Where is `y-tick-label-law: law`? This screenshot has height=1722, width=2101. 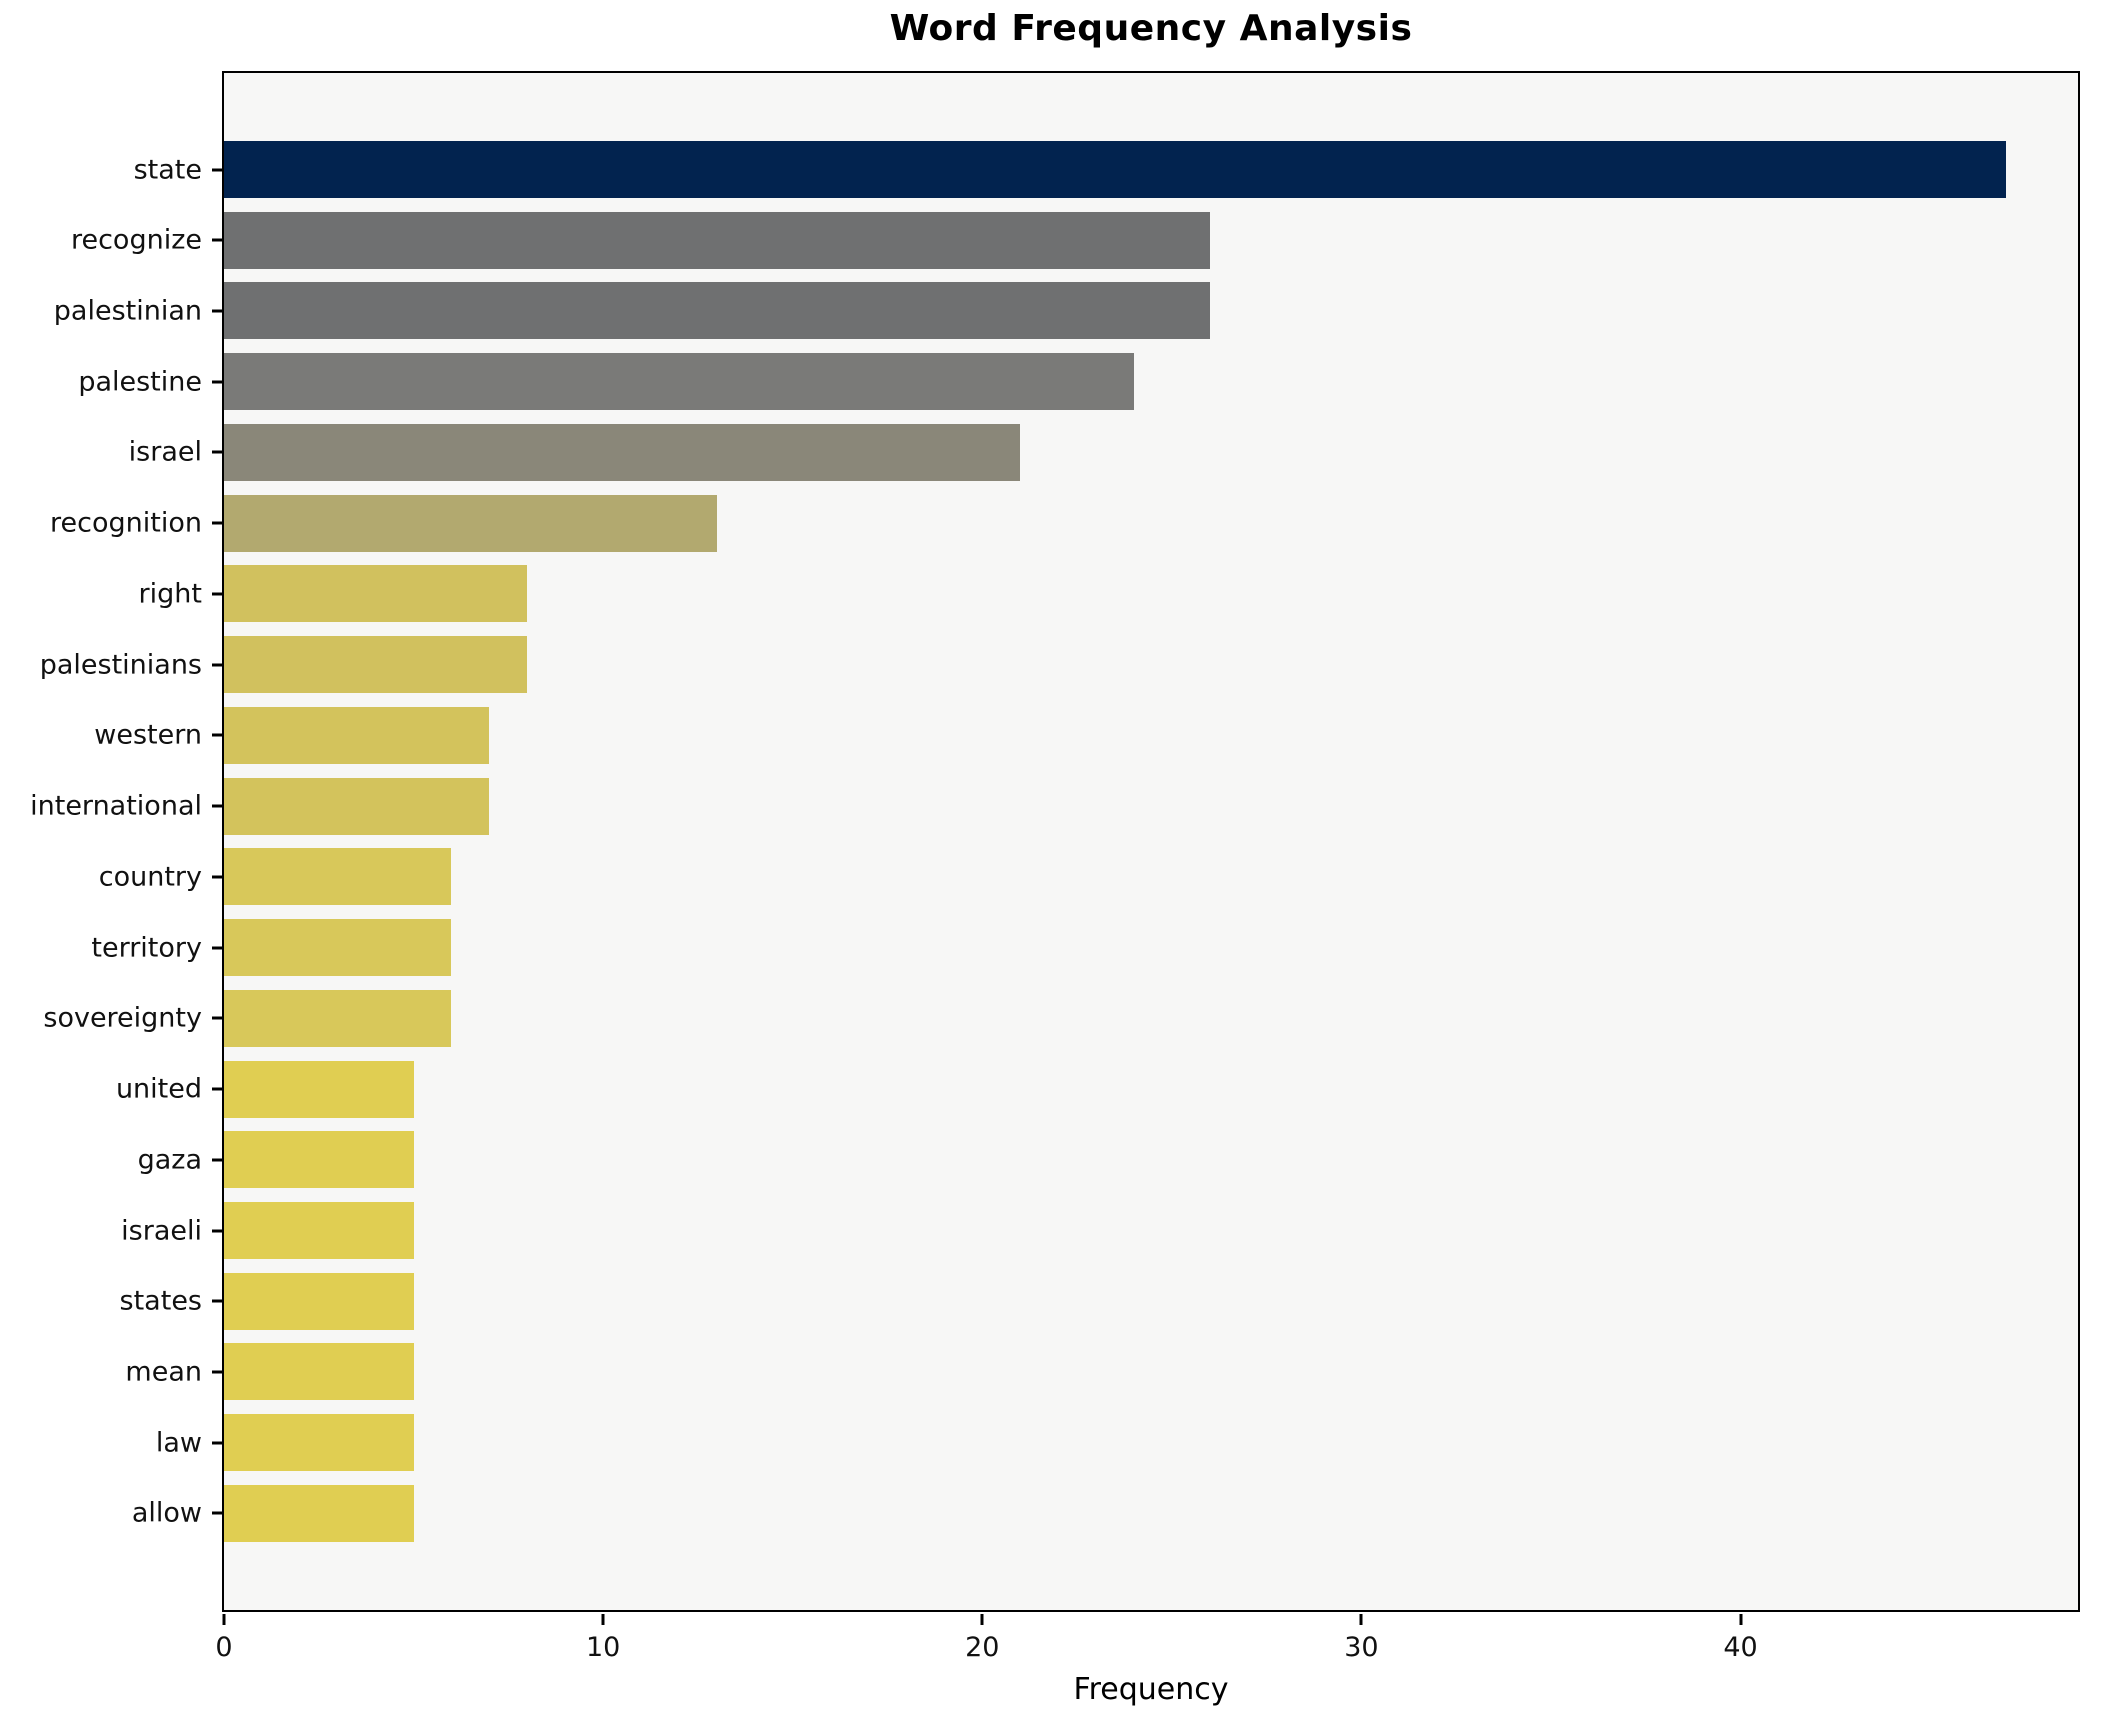
y-tick-label-law: law is located at coordinates (178, 1443).